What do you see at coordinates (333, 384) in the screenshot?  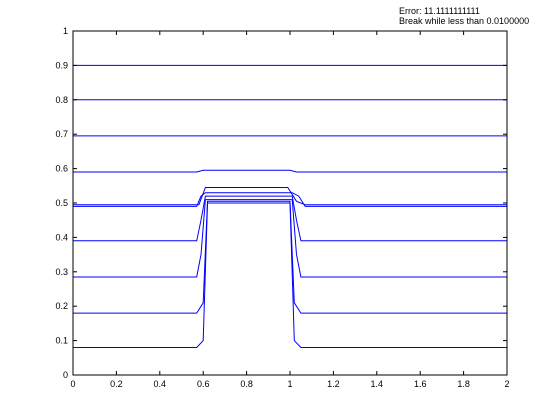 I see `x-tick-label: 1.2` at bounding box center [333, 384].